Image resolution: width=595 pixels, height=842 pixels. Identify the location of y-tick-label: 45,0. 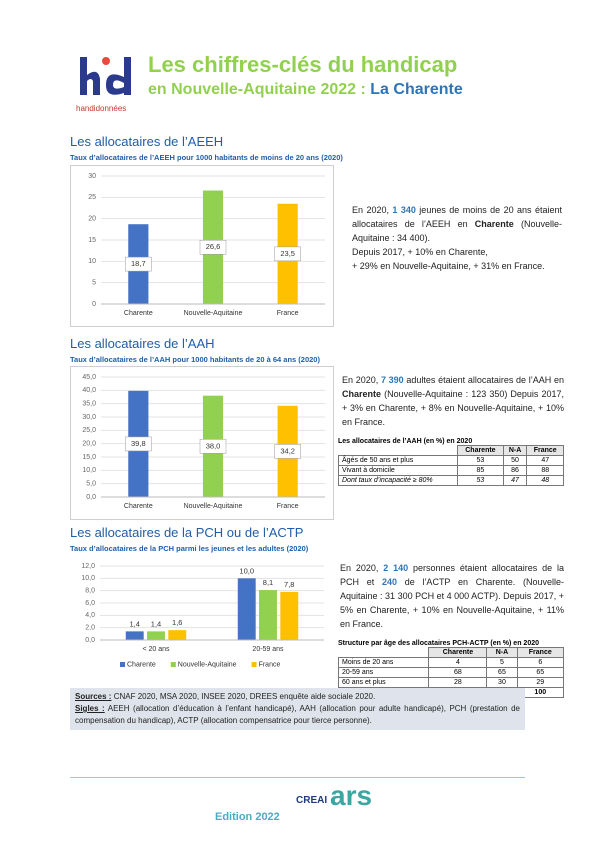
(89, 377).